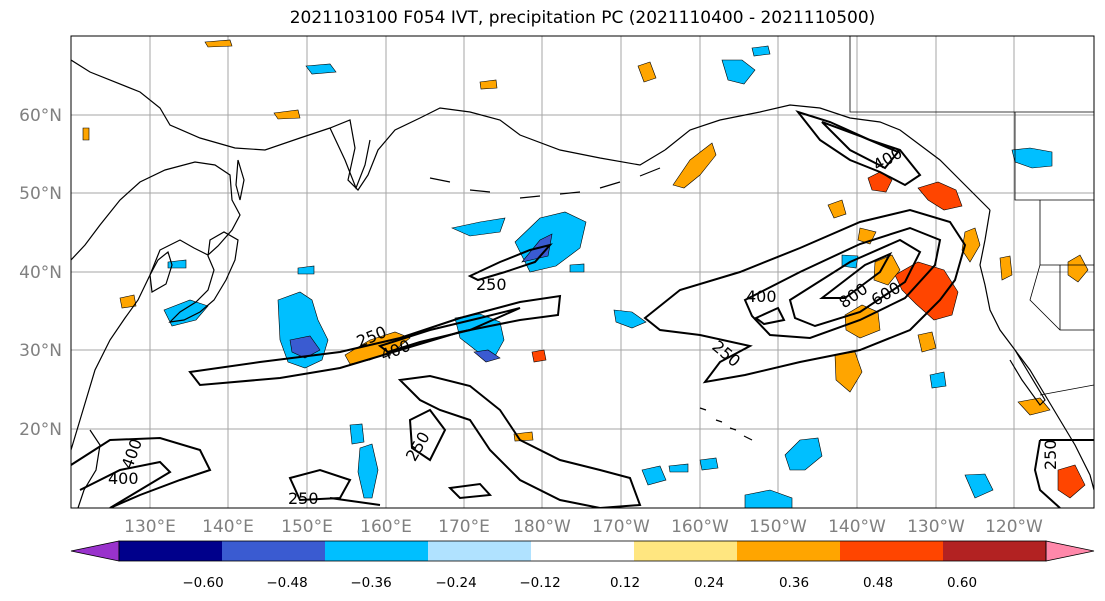  Describe the element at coordinates (203, 277) in the screenshot. I see `coastline-japan` at that location.